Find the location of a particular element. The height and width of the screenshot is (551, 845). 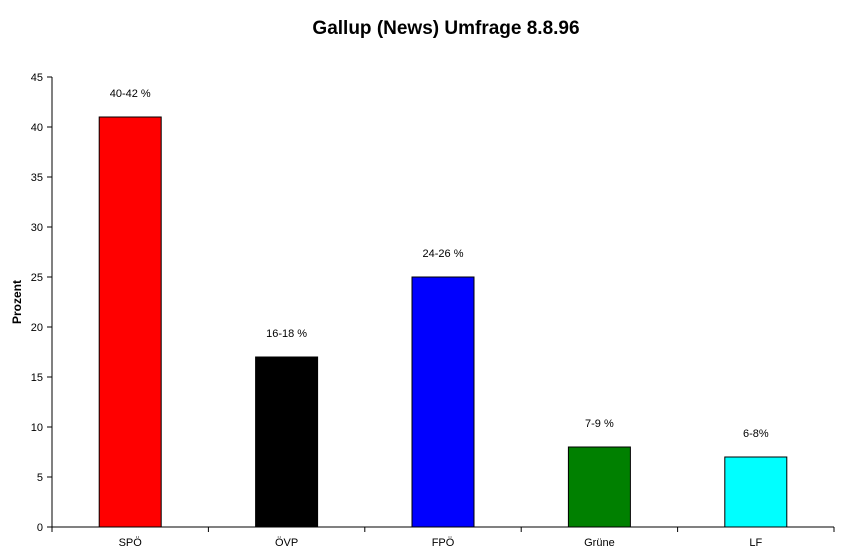

y-tick-label: 35 is located at coordinates (37, 178).